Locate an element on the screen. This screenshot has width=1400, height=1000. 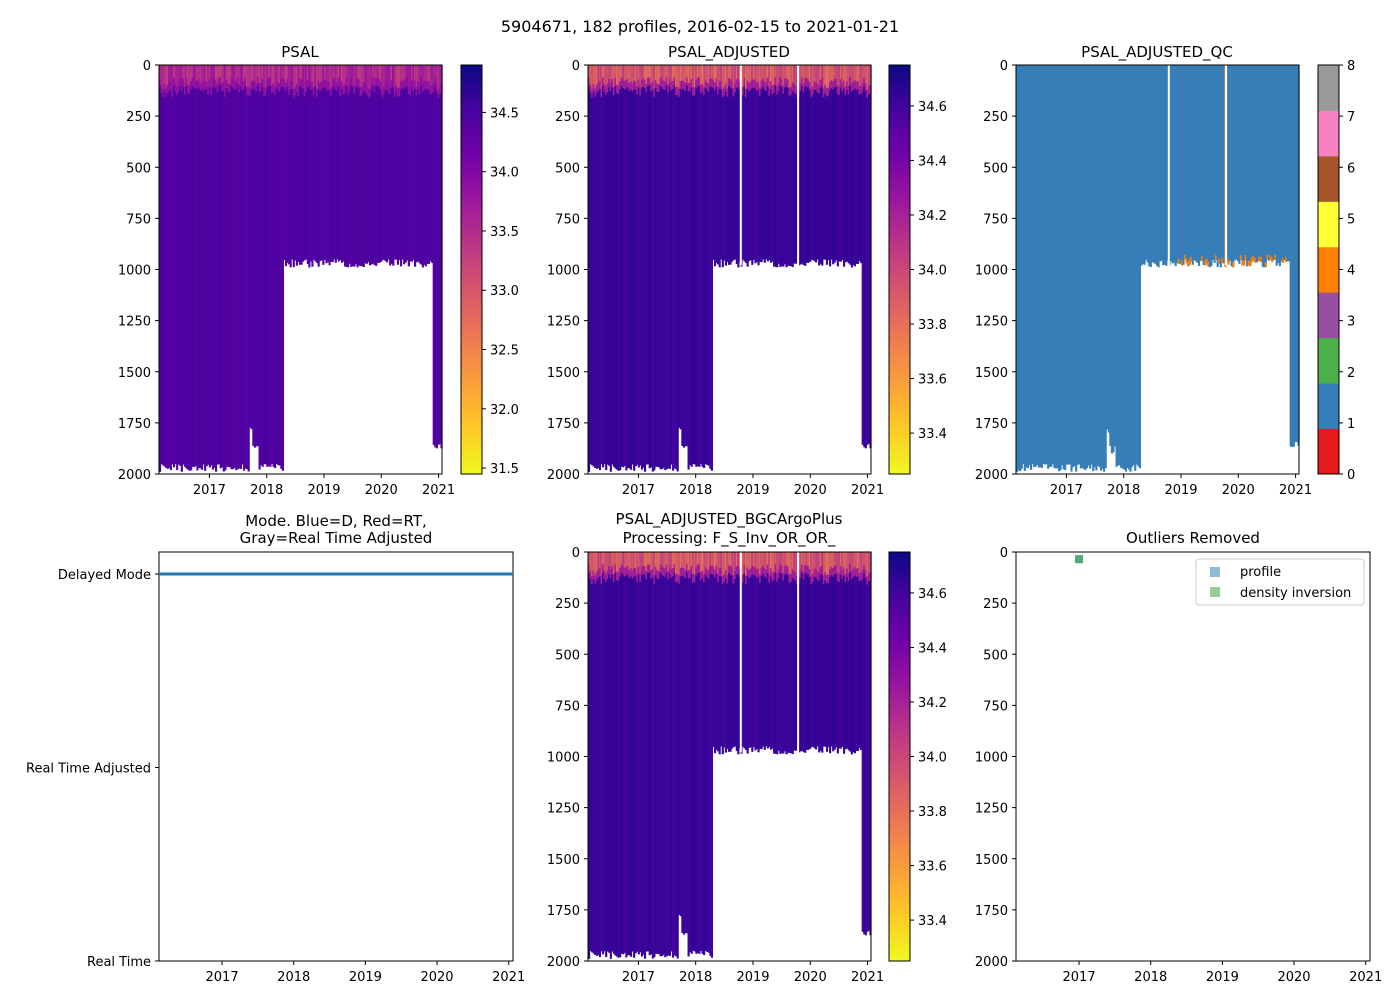
bgc-colorbar: 34.634.434.234.033.833.633.4 is located at coordinates (917, 756).